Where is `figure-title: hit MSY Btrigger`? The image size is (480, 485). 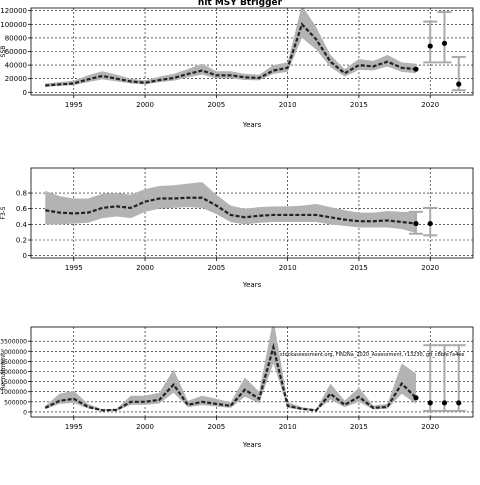 figure-title: hit MSY Btrigger is located at coordinates (240, 4).